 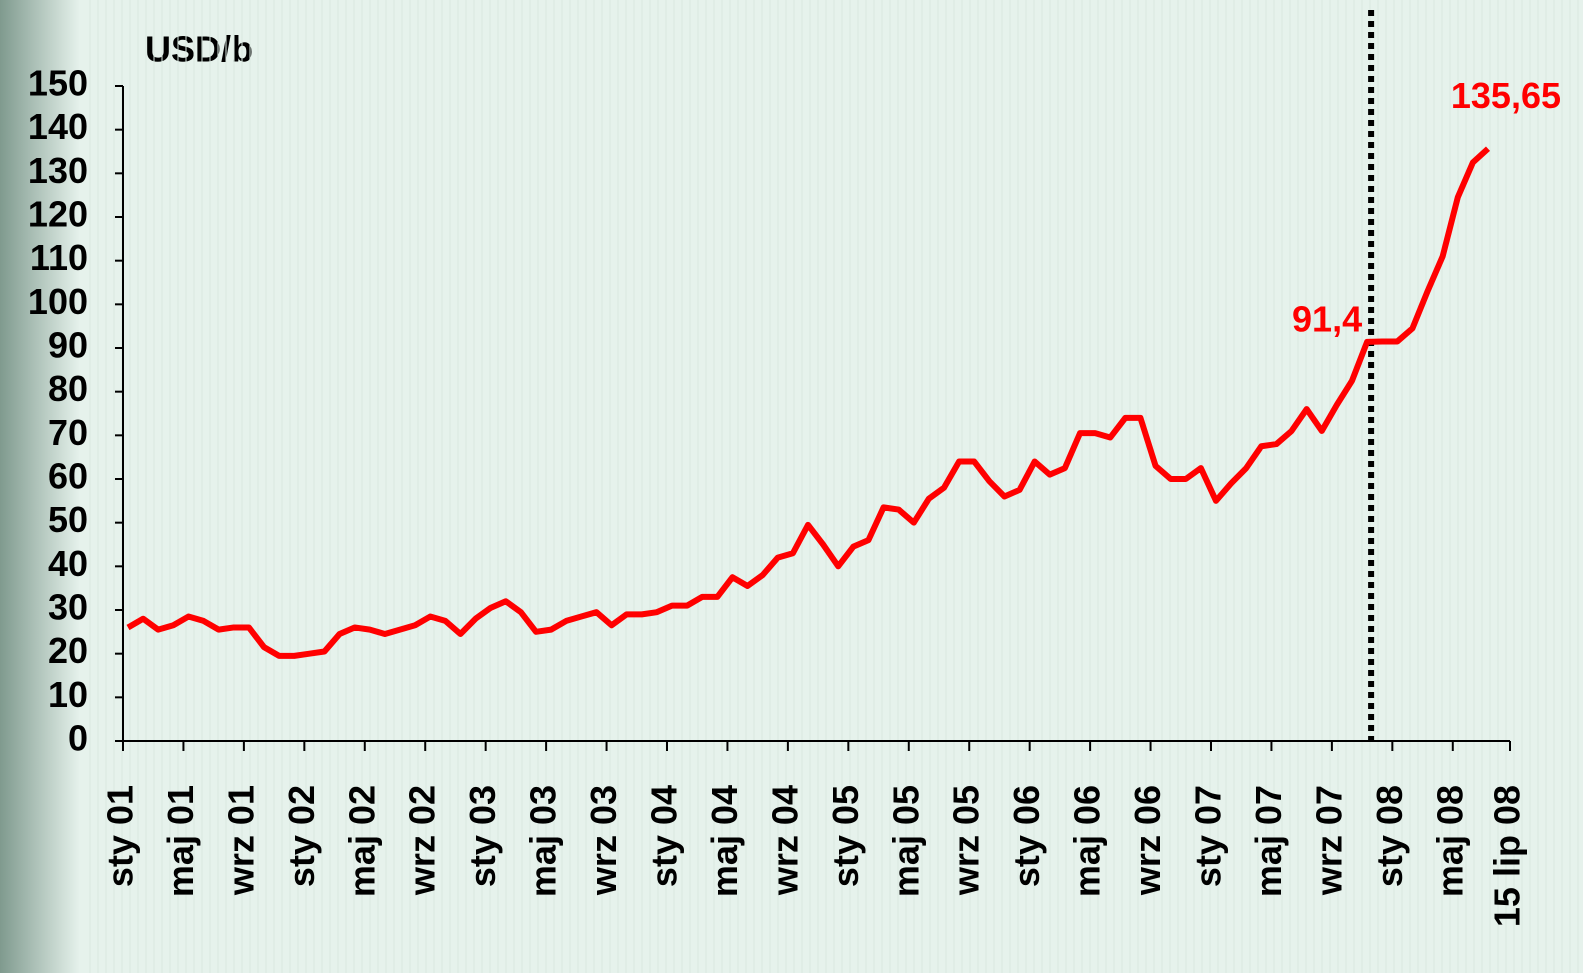 What do you see at coordinates (240, 840) in the screenshot?
I see `x-tick-label: wrz 01` at bounding box center [240, 840].